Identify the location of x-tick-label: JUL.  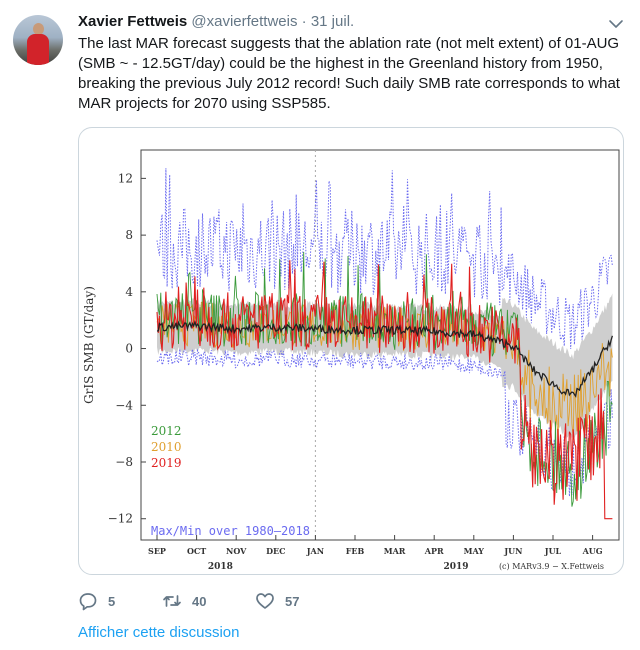
(553, 551).